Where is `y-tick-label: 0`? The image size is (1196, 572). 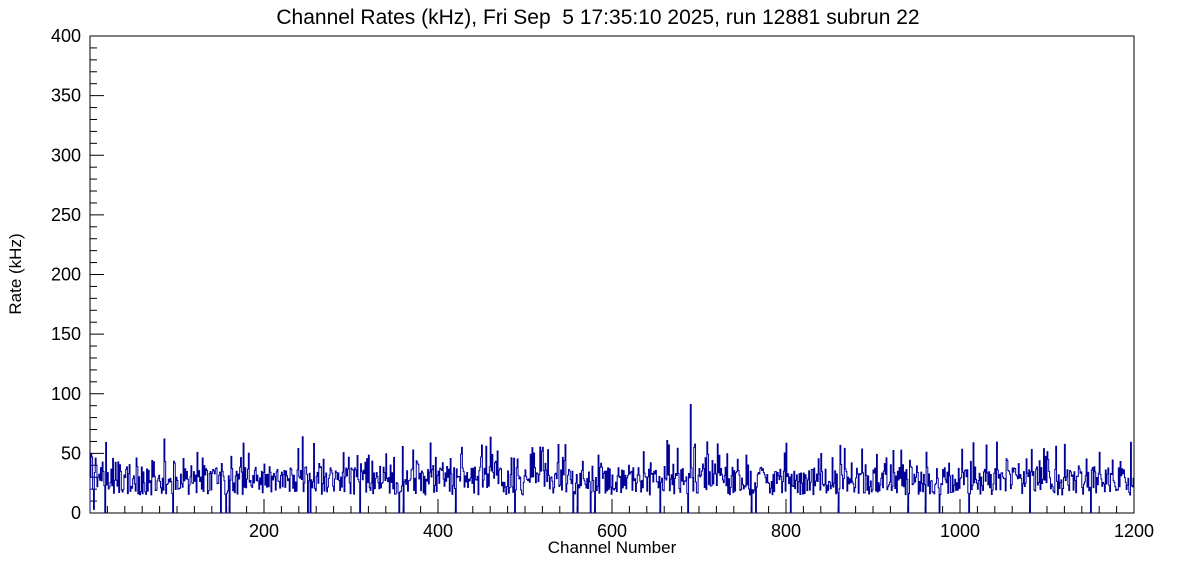
y-tick-label: 0 is located at coordinates (76, 513).